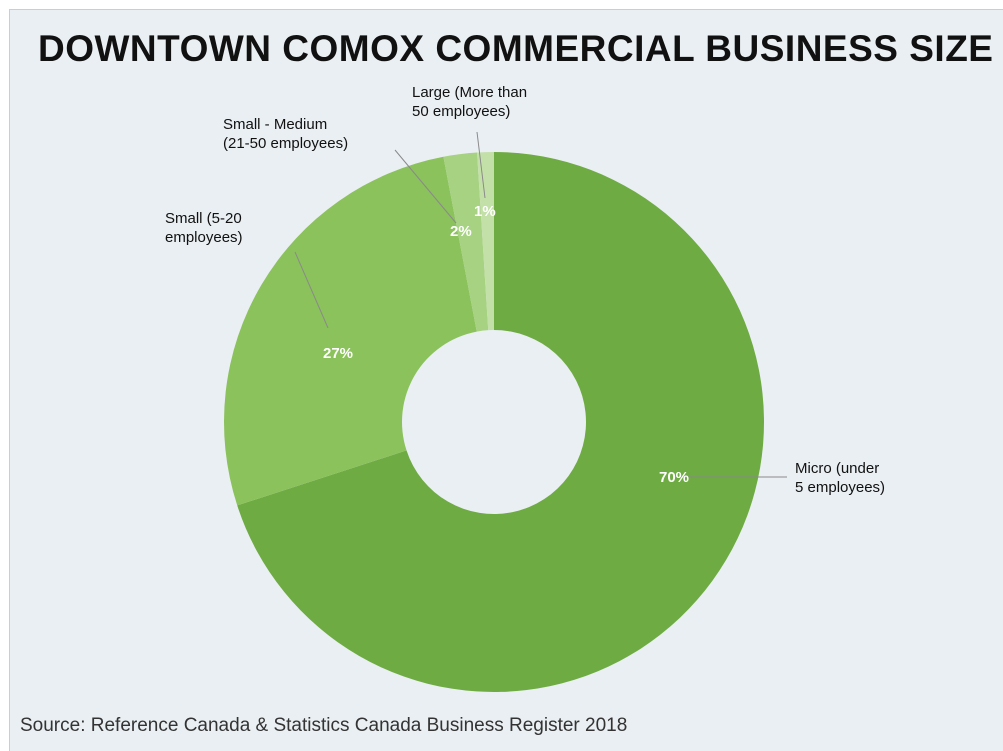 Image resolution: width=1003 pixels, height=751 pixels. I want to click on slice-category-label-2: Small - Medium (21-50 employees), so click(285, 134).